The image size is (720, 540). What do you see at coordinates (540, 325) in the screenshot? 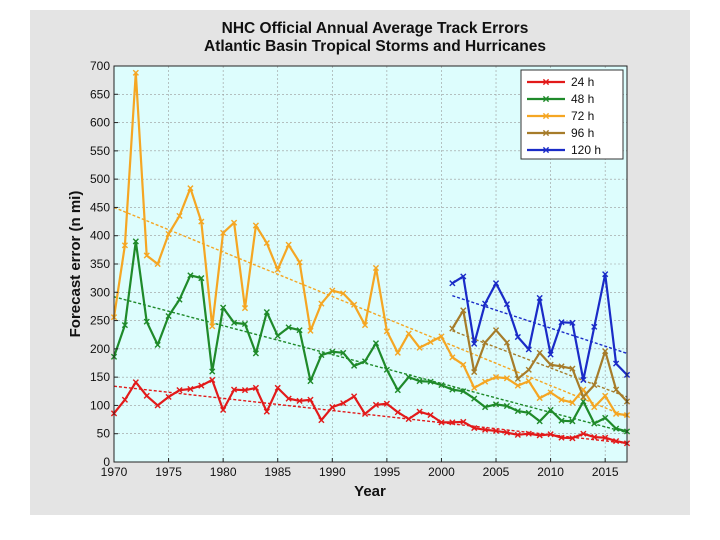
I see `trend-line-120h` at bounding box center [540, 325].